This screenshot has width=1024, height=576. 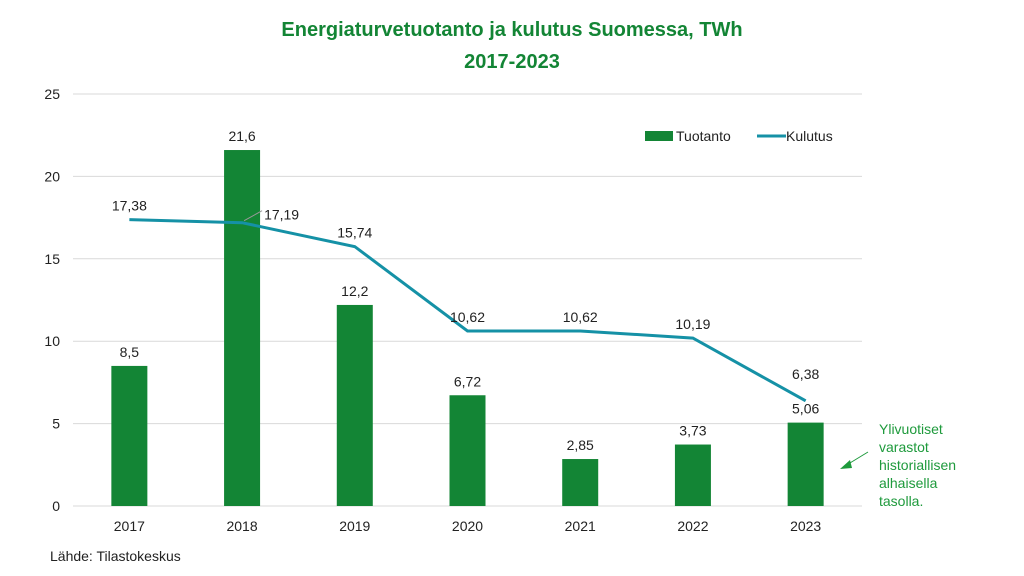 What do you see at coordinates (242, 328) in the screenshot?
I see `bar-tuotanto-2018` at bounding box center [242, 328].